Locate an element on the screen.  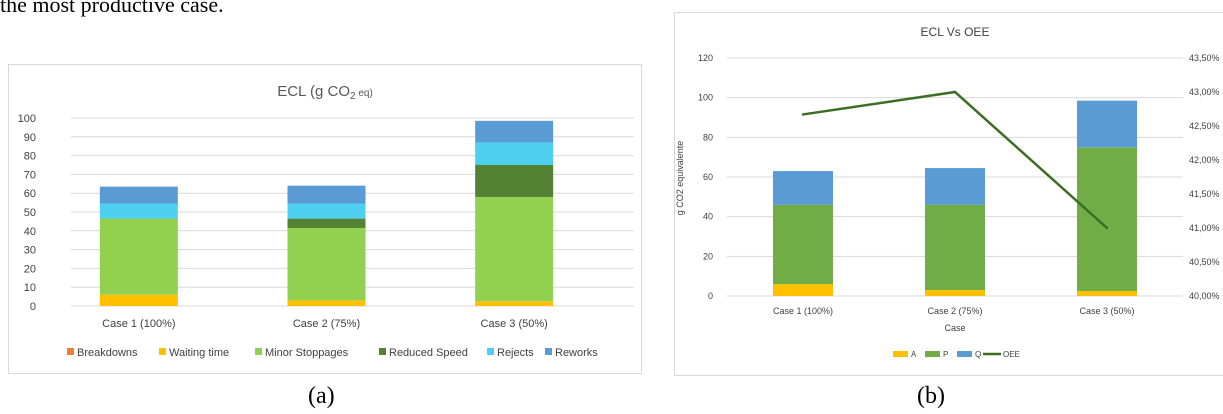
legend-swatch-breakdowns is located at coordinates (70, 351).